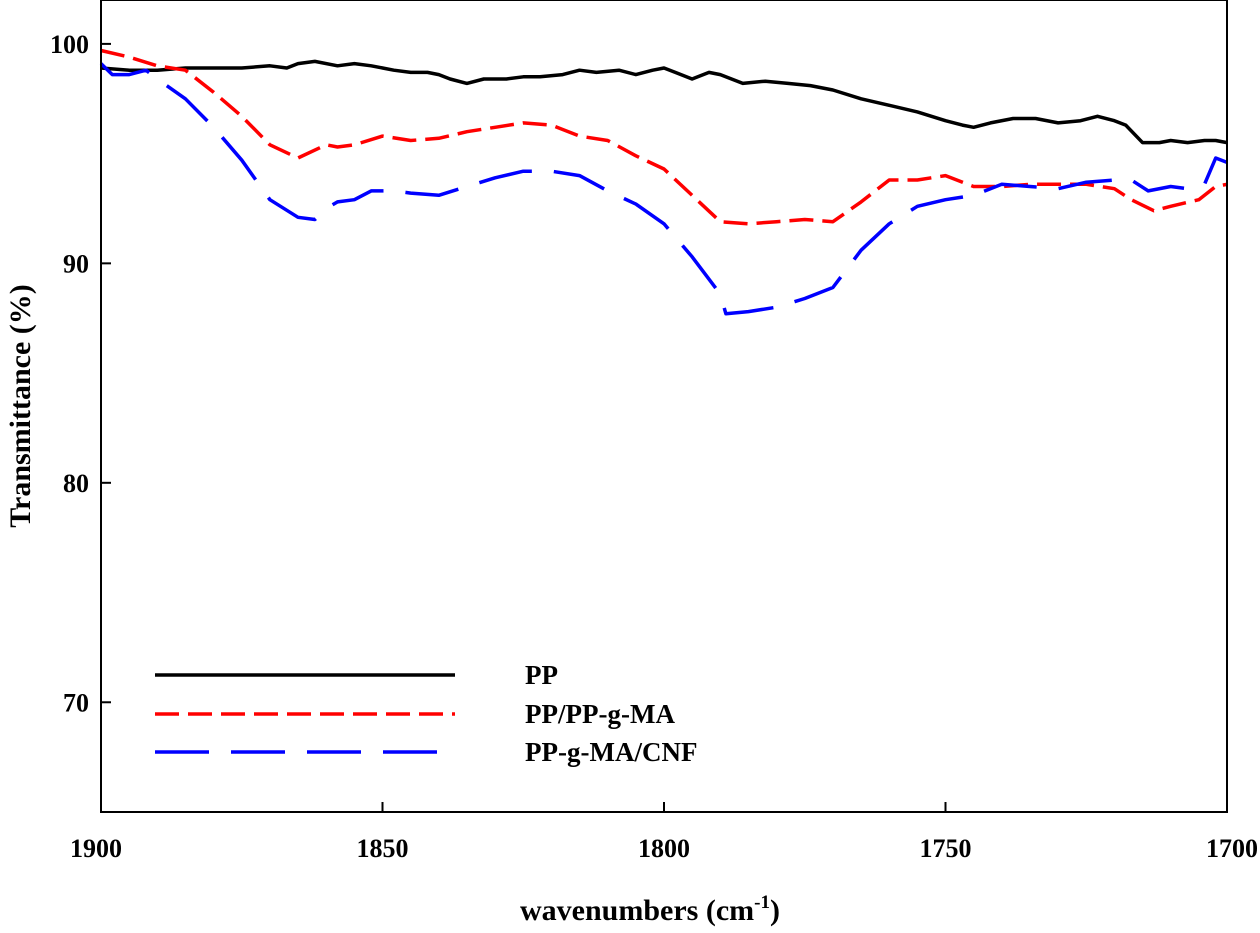 The image size is (1260, 933). I want to click on x-axis-title: wavenumbers (cm-1), so click(650, 909).